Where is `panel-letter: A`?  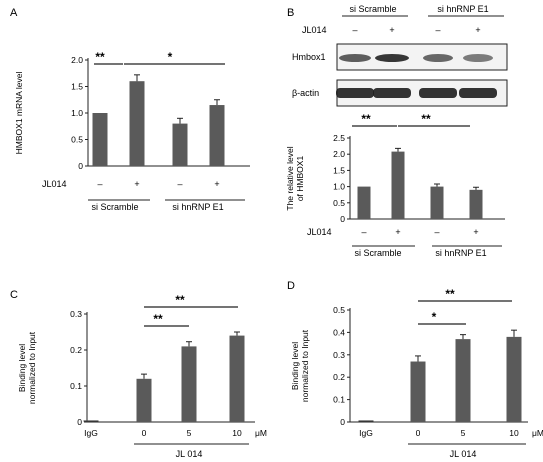 panel-letter: A is located at coordinates (14, 13).